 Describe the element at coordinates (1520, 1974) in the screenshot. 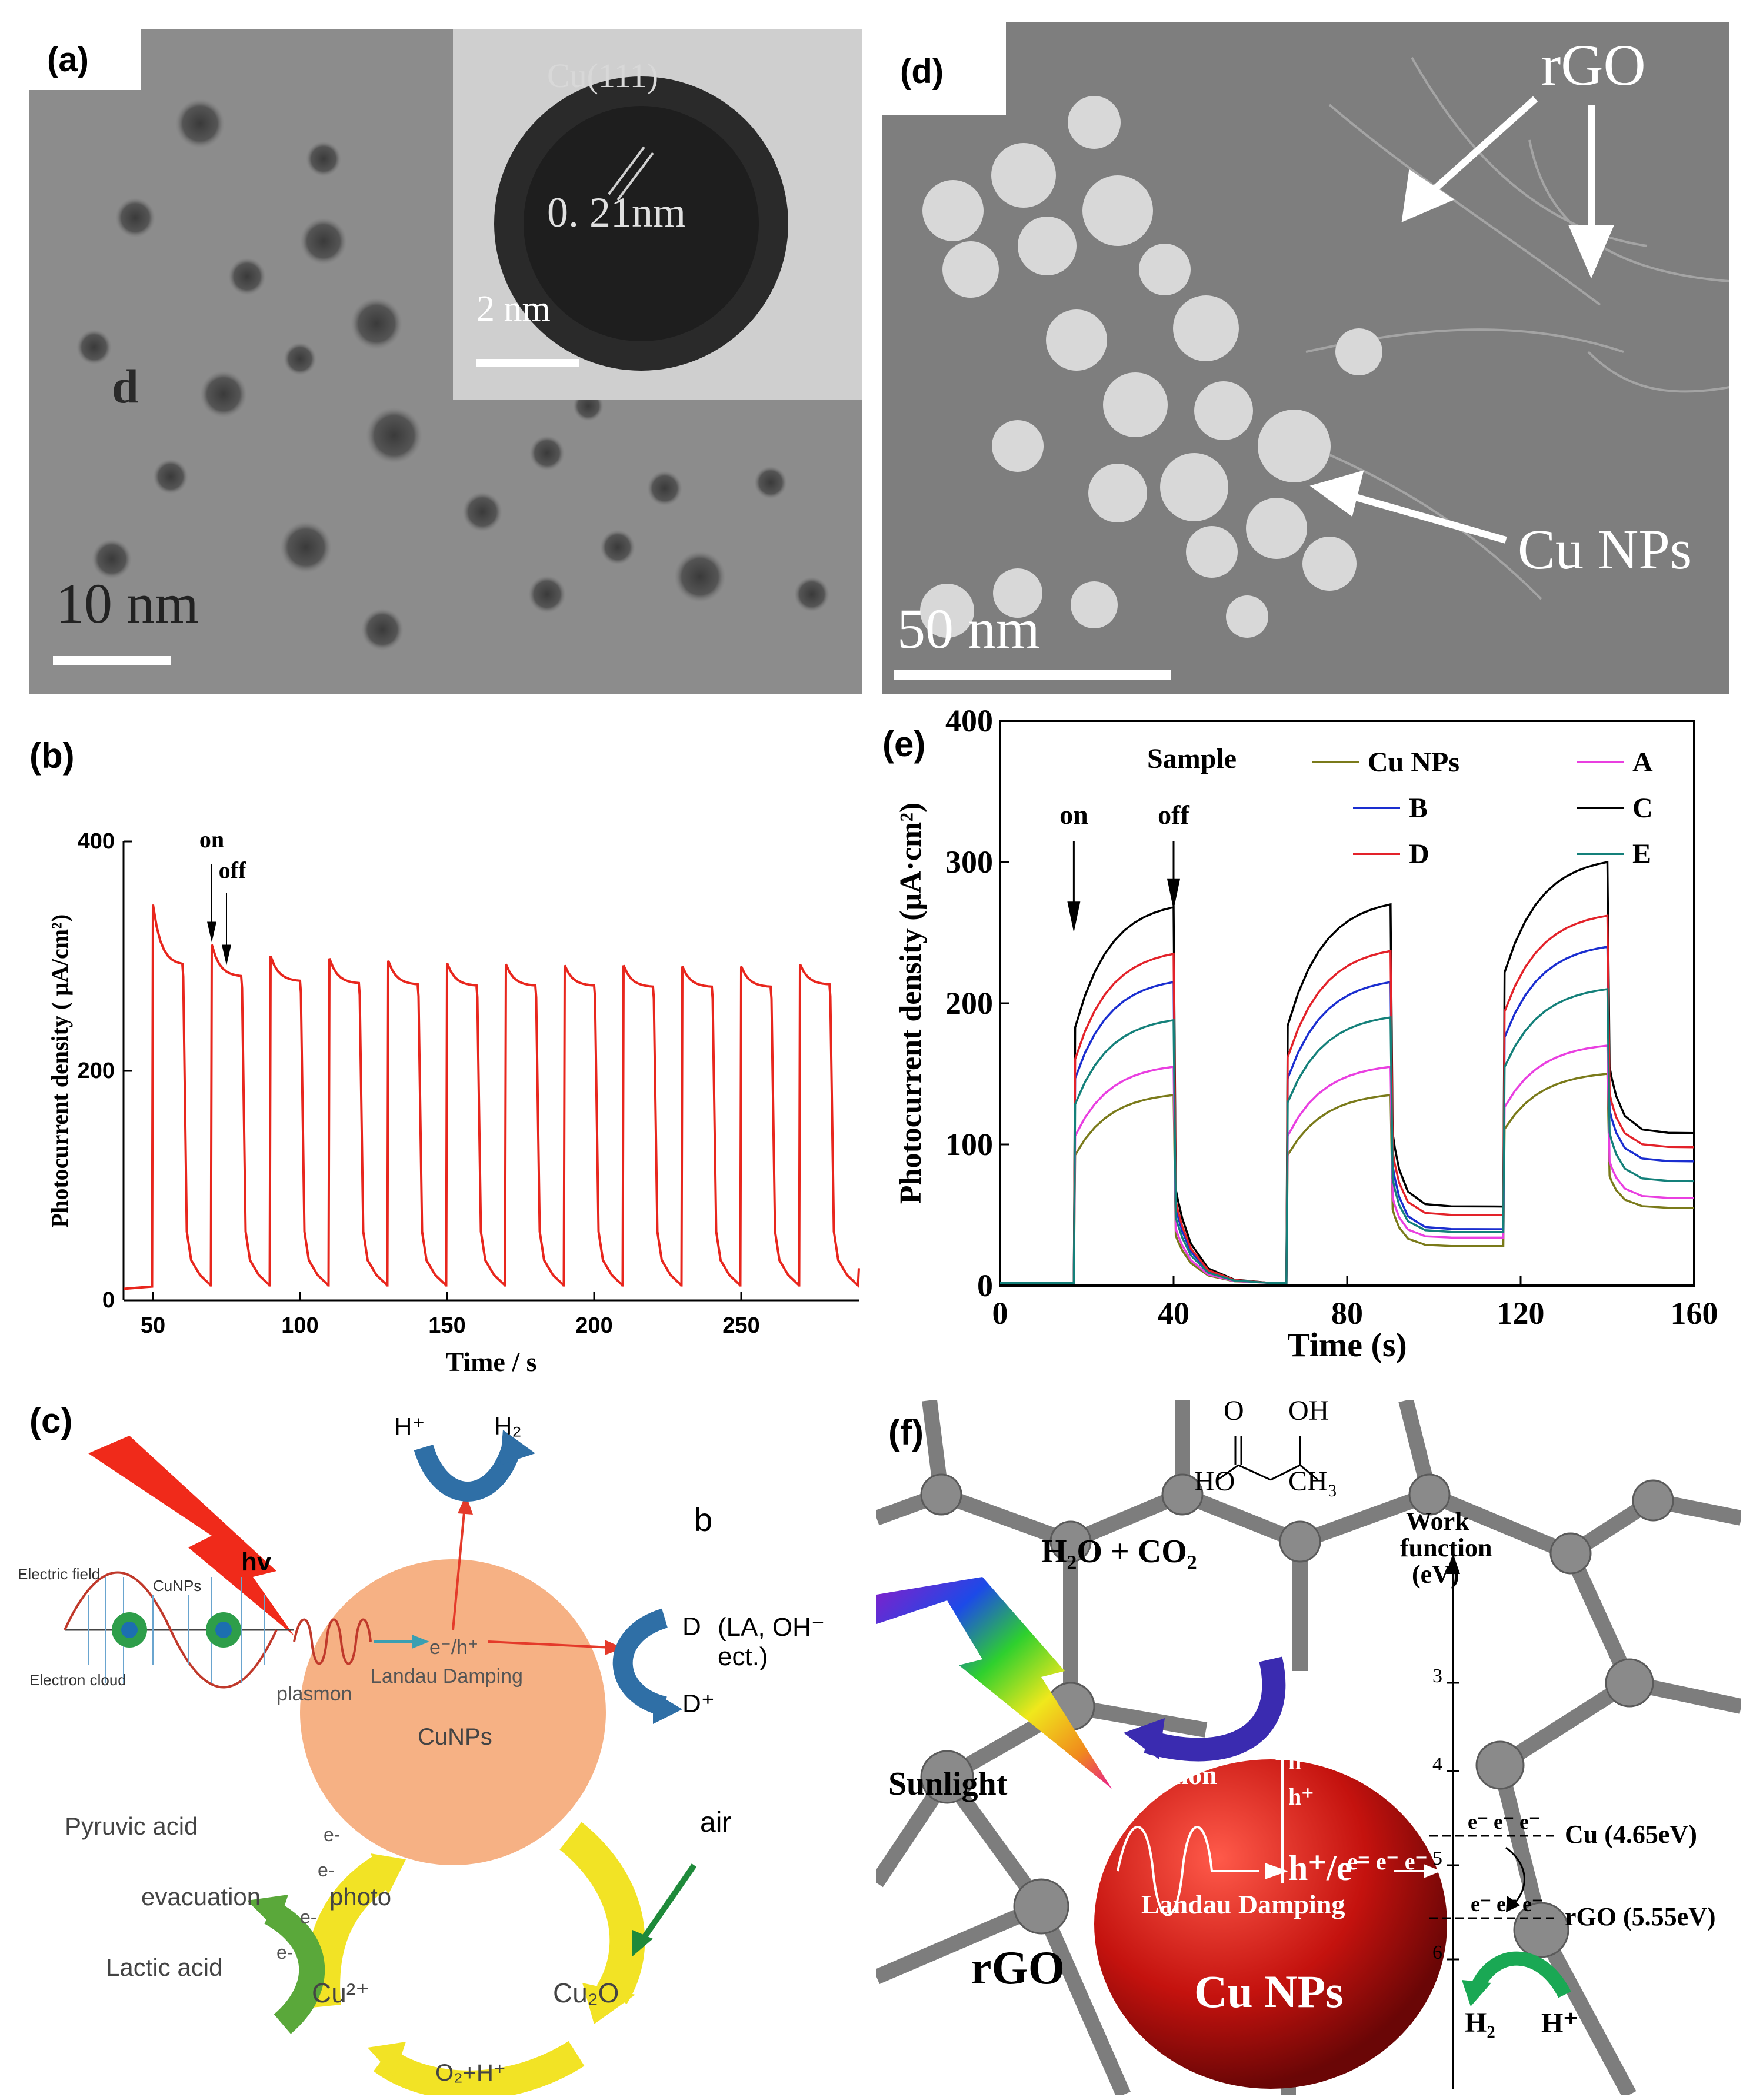

I see `reduction-arrow` at that location.